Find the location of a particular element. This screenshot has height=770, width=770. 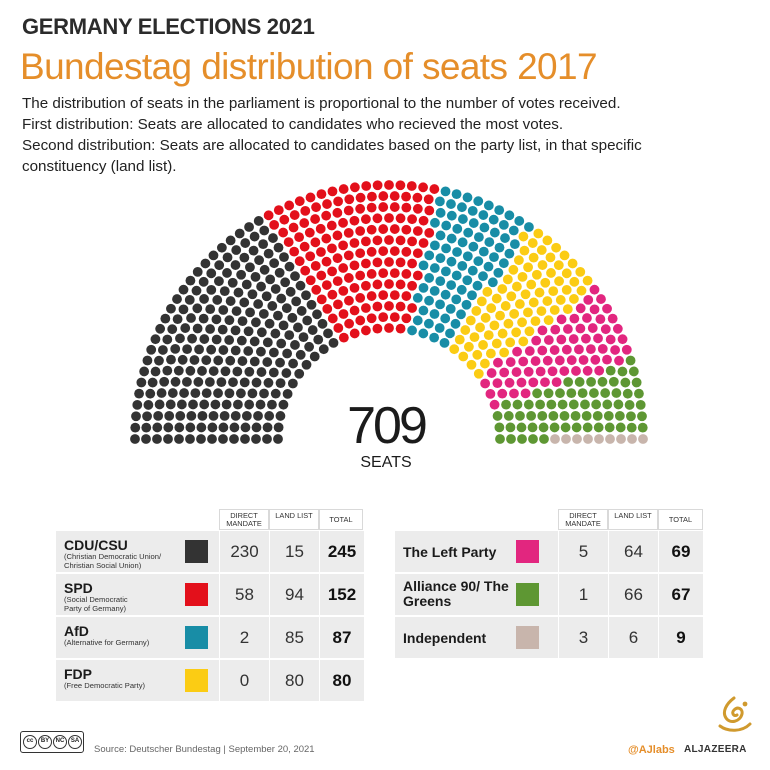

party-name: CDU/CSU is located at coordinates (96, 545).